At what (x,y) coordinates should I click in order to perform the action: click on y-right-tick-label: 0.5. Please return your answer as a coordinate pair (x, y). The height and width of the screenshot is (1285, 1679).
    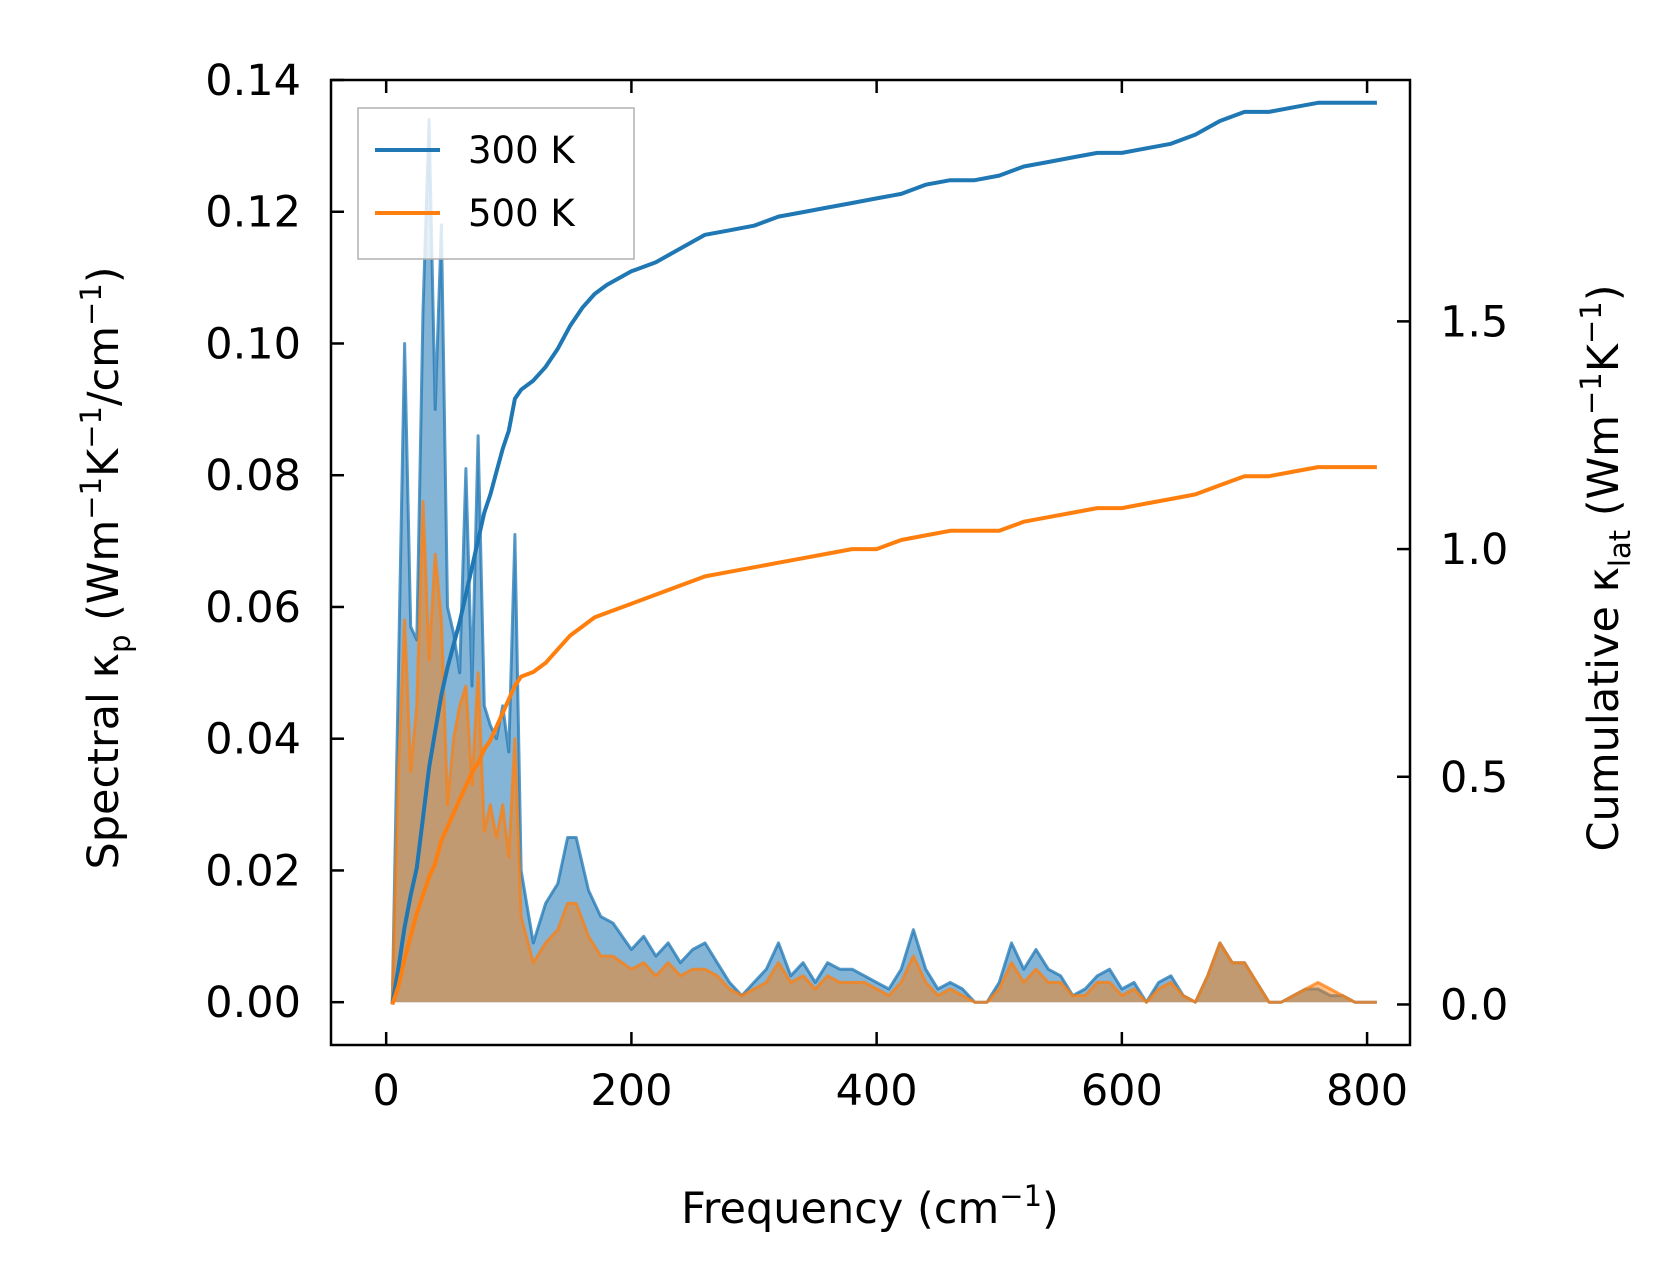
    Looking at the image, I should click on (1474, 778).